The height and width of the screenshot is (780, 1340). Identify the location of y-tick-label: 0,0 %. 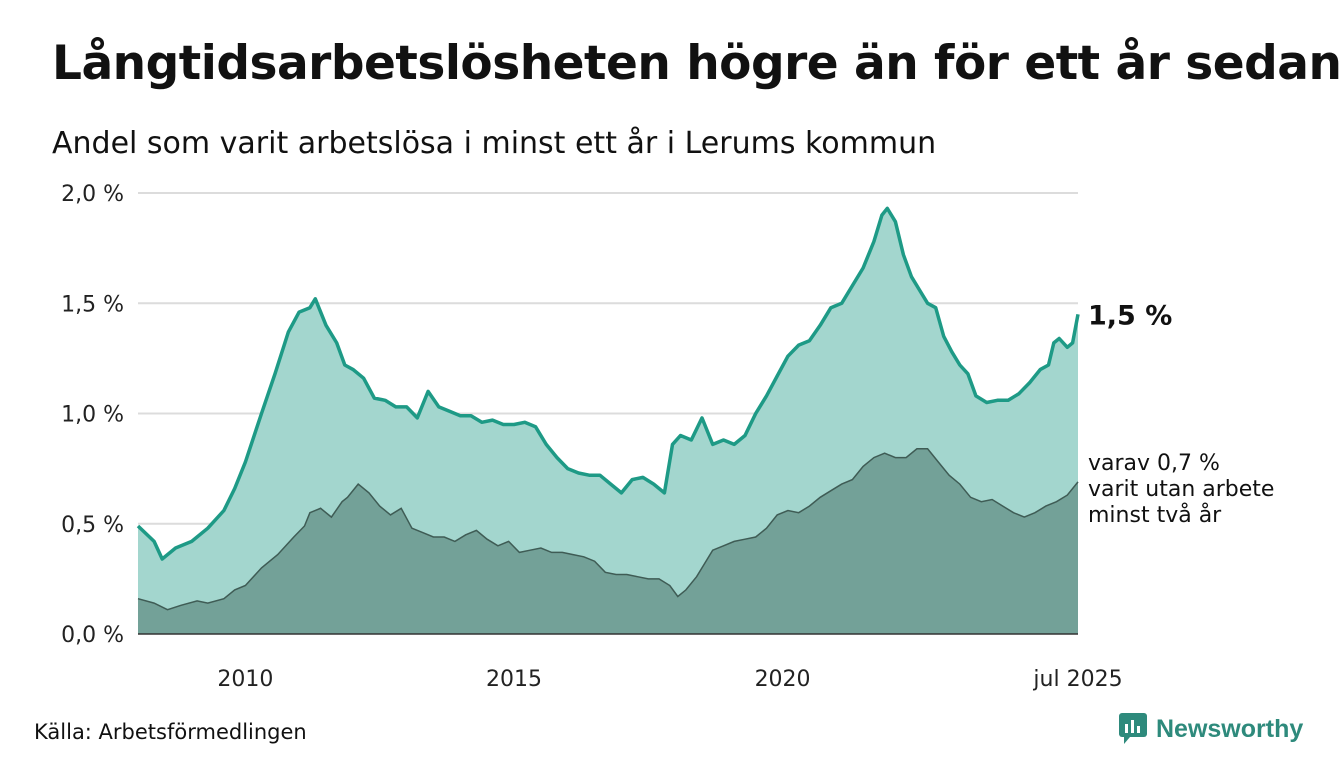
(92, 635).